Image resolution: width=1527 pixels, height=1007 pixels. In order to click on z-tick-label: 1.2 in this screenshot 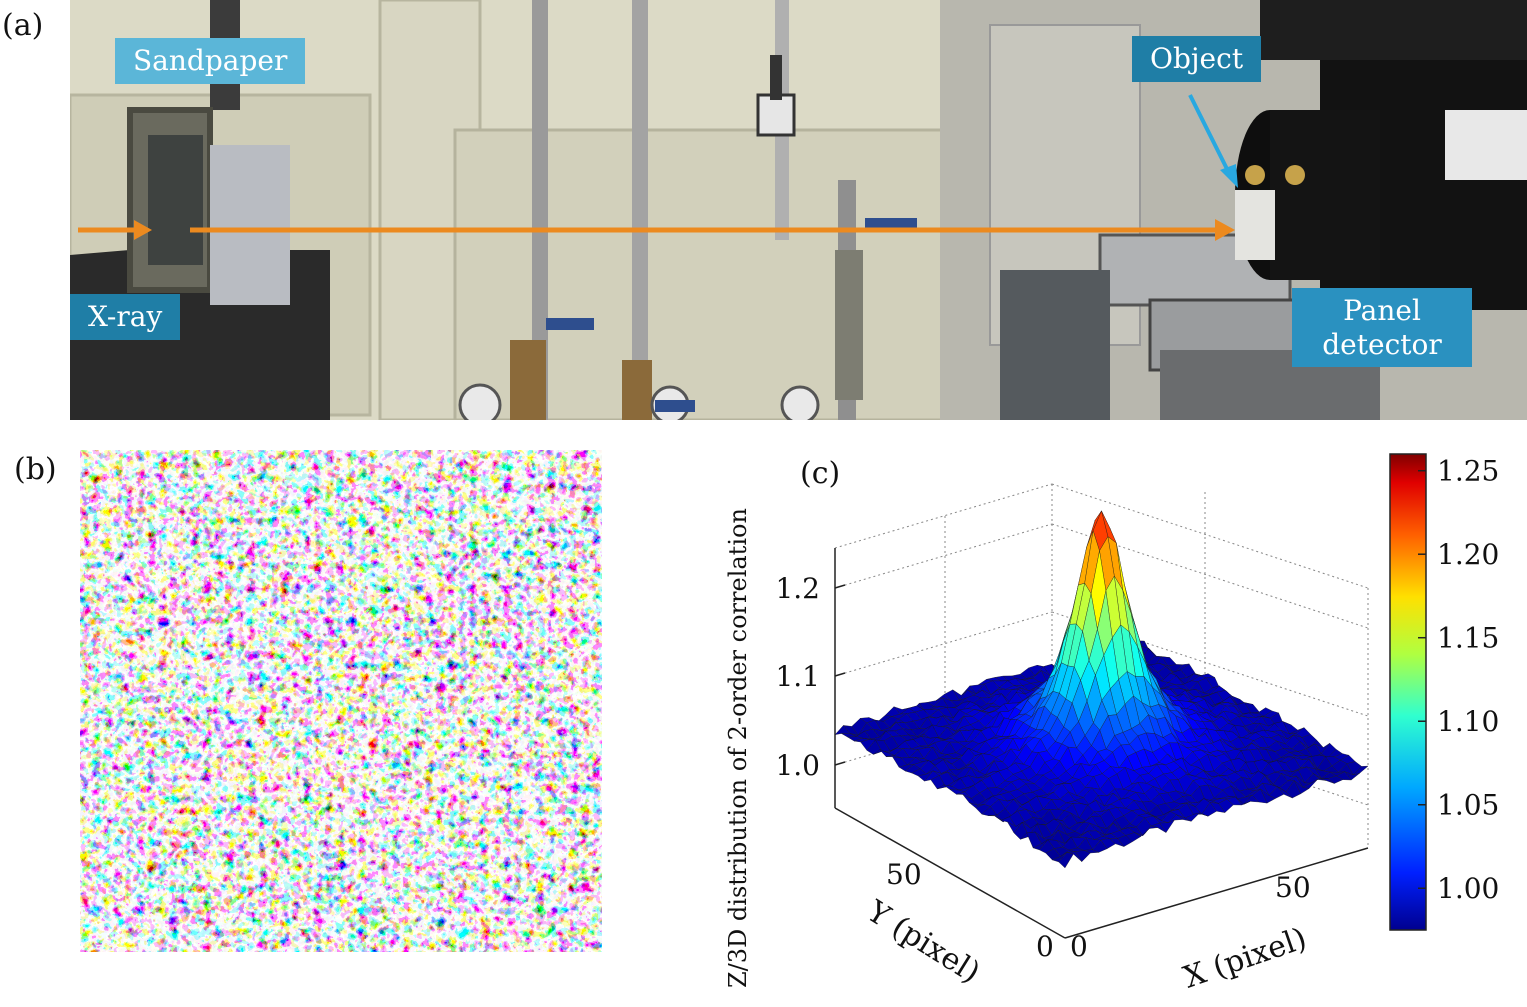, I will do `click(797, 588)`.